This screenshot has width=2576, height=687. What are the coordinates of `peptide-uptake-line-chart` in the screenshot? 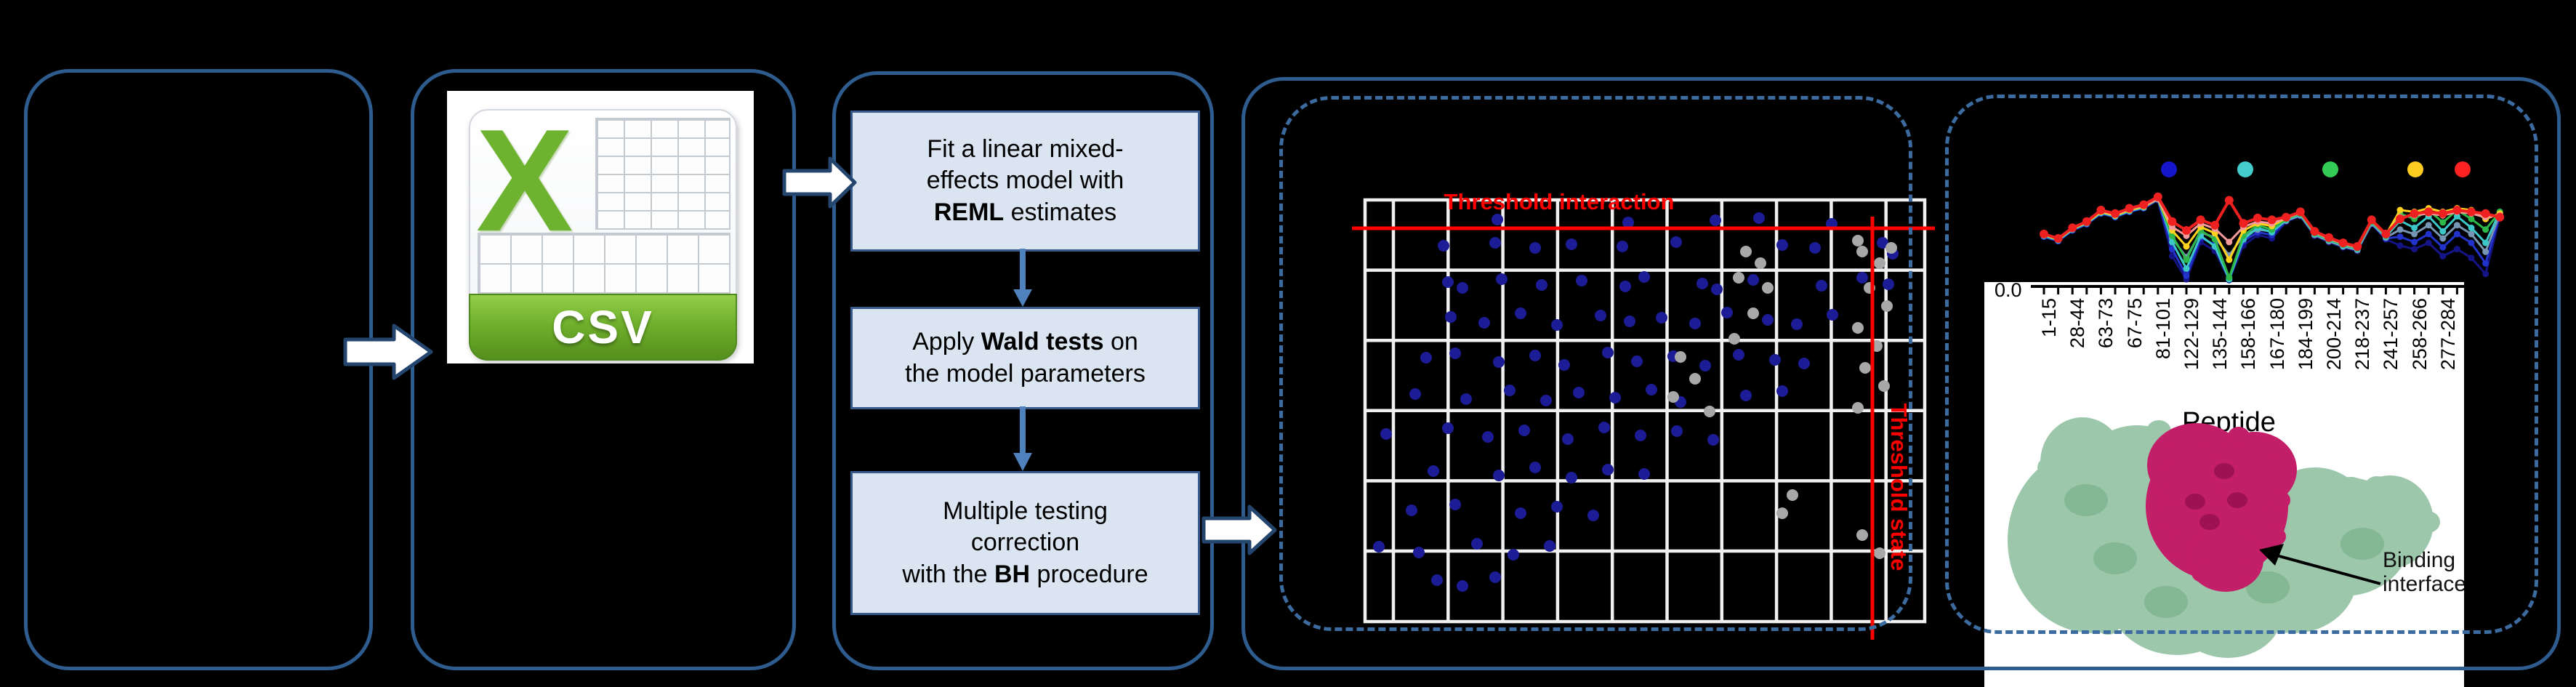 It's located at (2272, 222).